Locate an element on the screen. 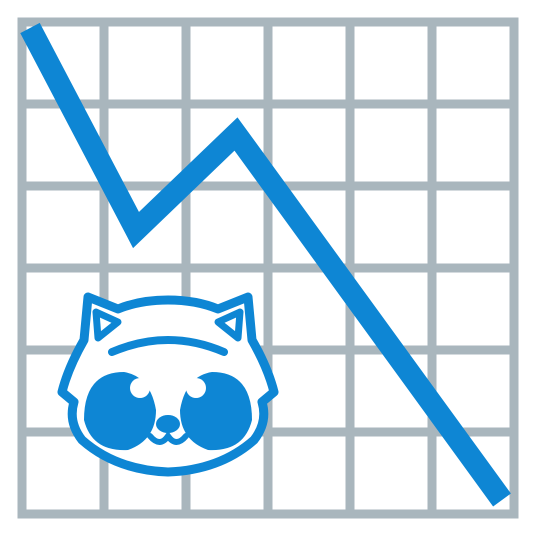  raccoon-left-eye is located at coordinates (140, 388).